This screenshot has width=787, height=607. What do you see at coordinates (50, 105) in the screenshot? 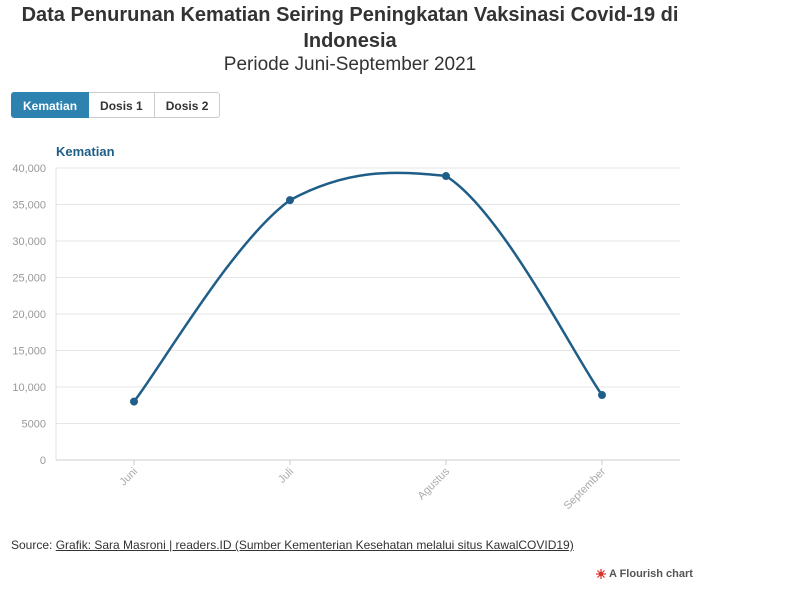
I see `tab-kematian: Kematian` at bounding box center [50, 105].